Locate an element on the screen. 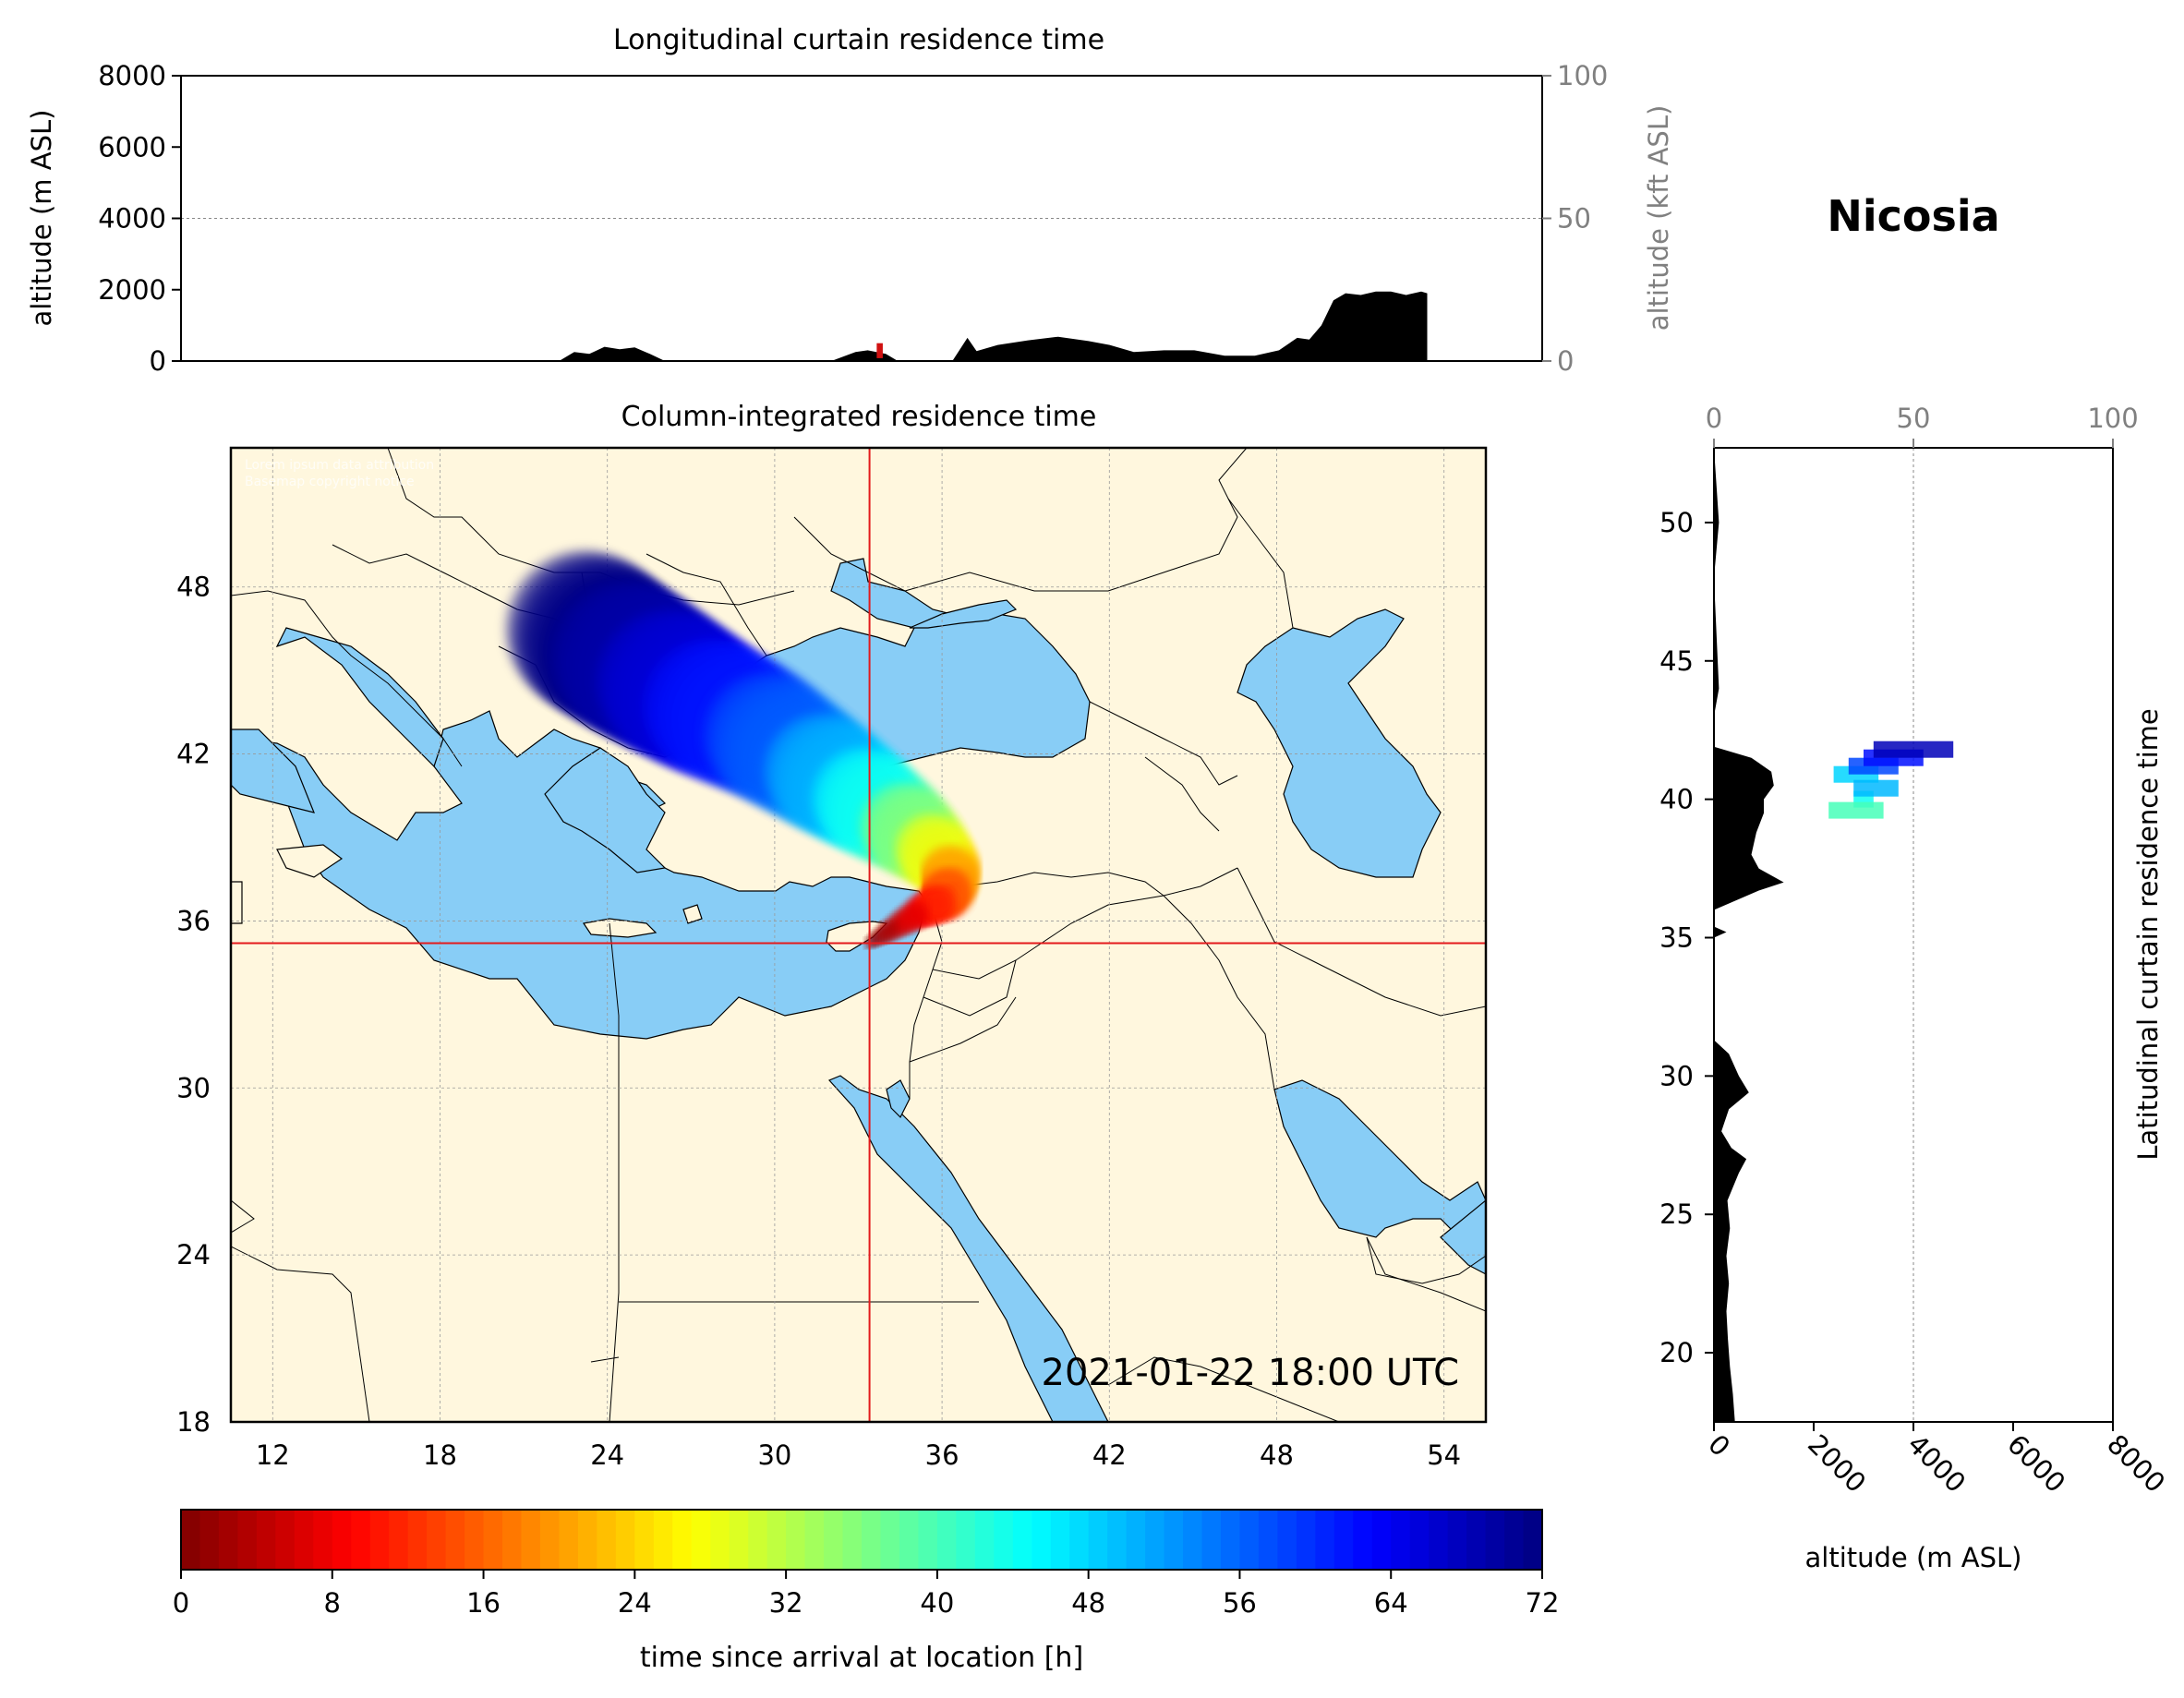 This screenshot has height=1698, width=2184. top-terrain-area is located at coordinates (861, 326).